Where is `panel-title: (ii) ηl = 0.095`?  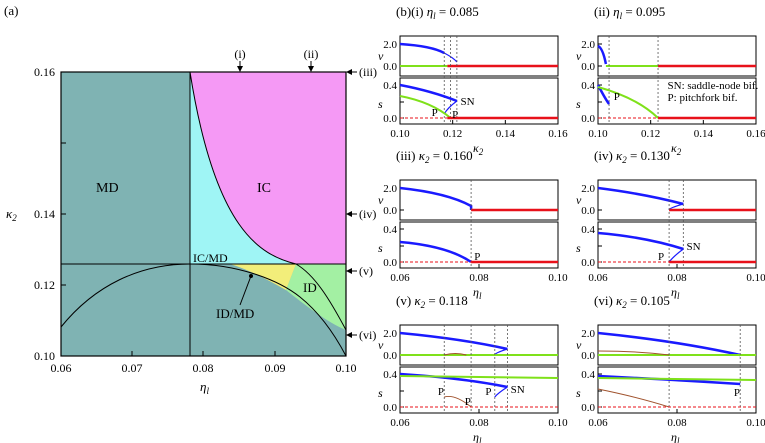 panel-title: (ii) ηl = 0.095 is located at coordinates (629, 12).